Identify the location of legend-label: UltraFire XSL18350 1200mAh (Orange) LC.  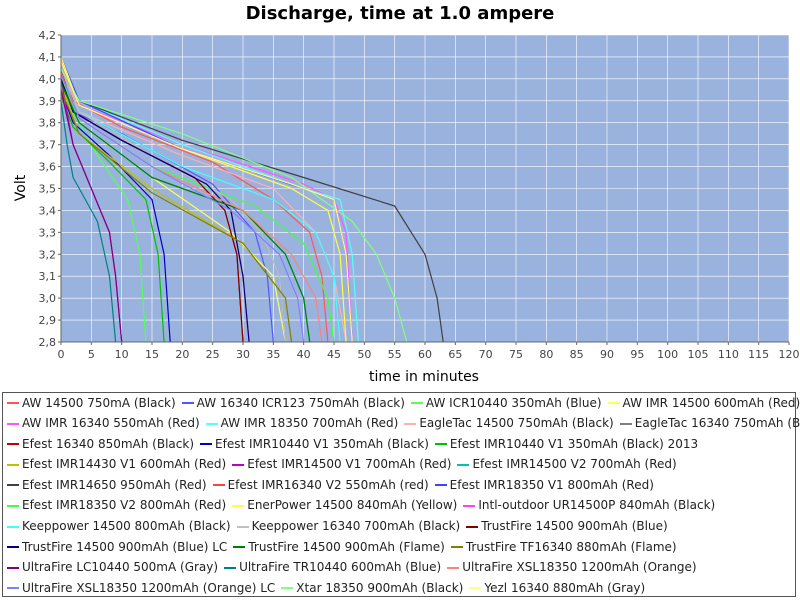
(149, 587).